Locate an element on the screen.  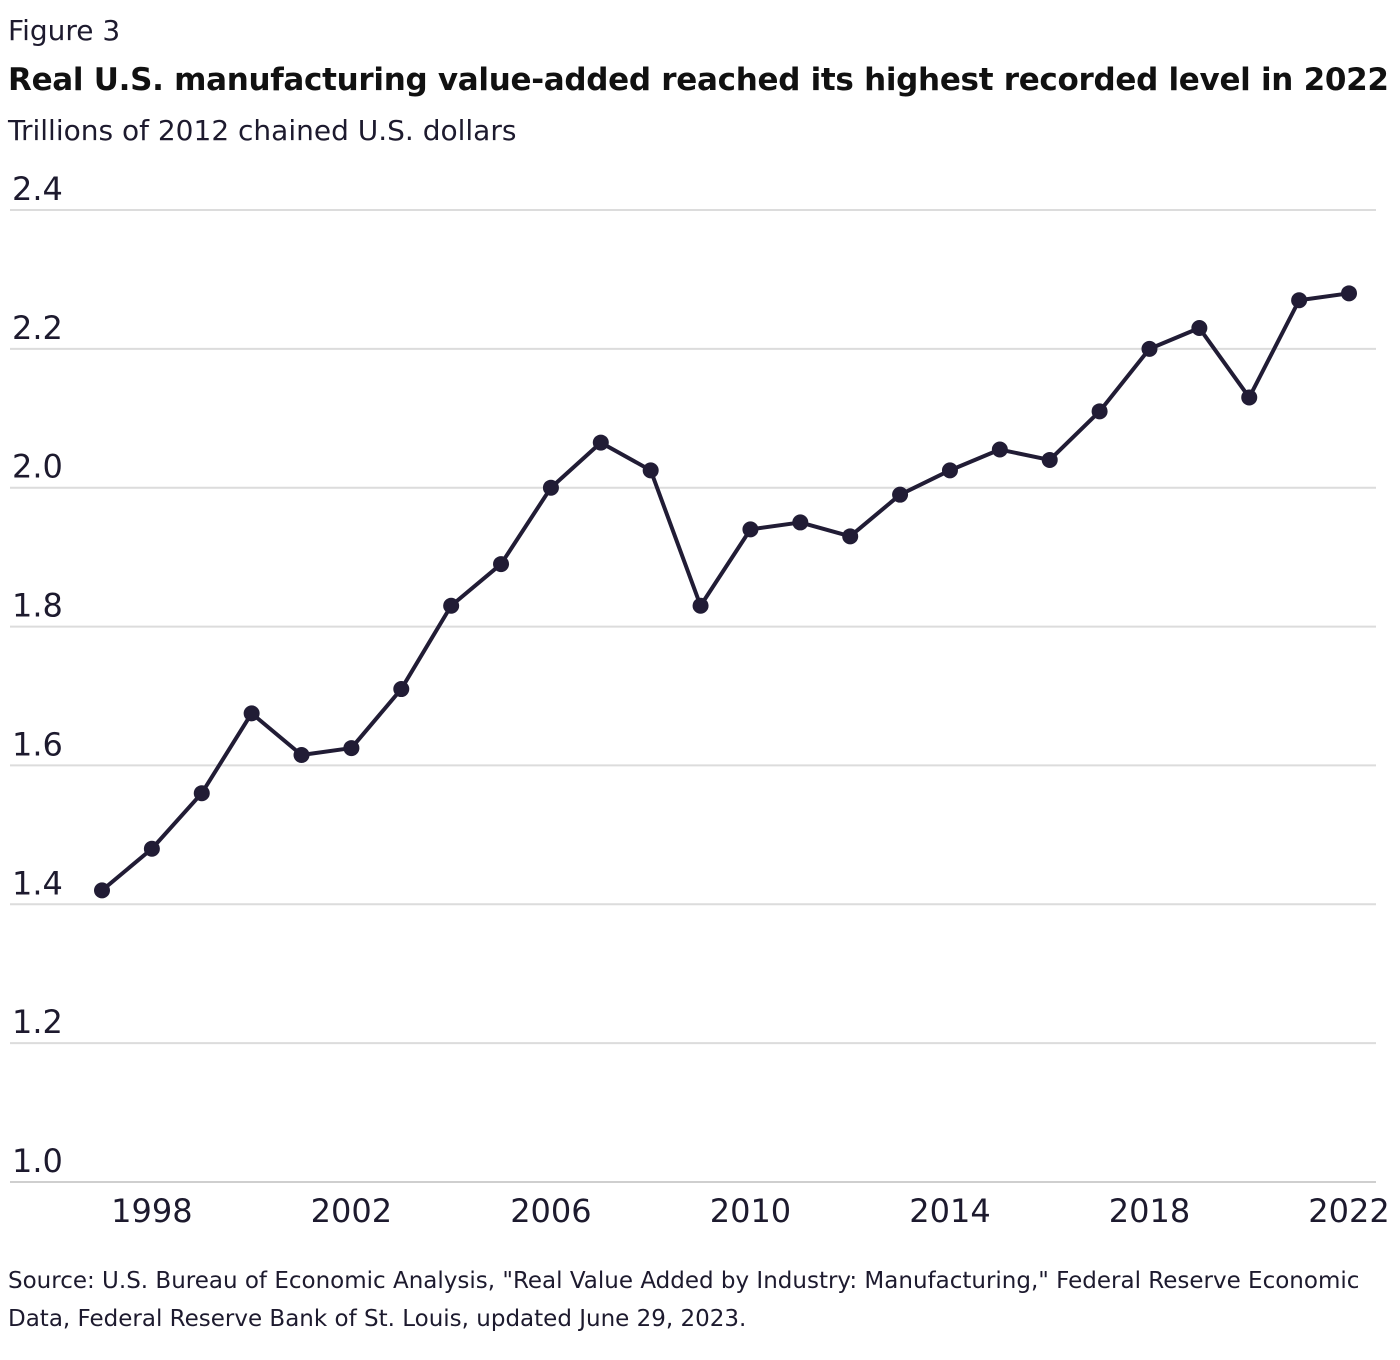
data-point-2012 is located at coordinates (850, 536).